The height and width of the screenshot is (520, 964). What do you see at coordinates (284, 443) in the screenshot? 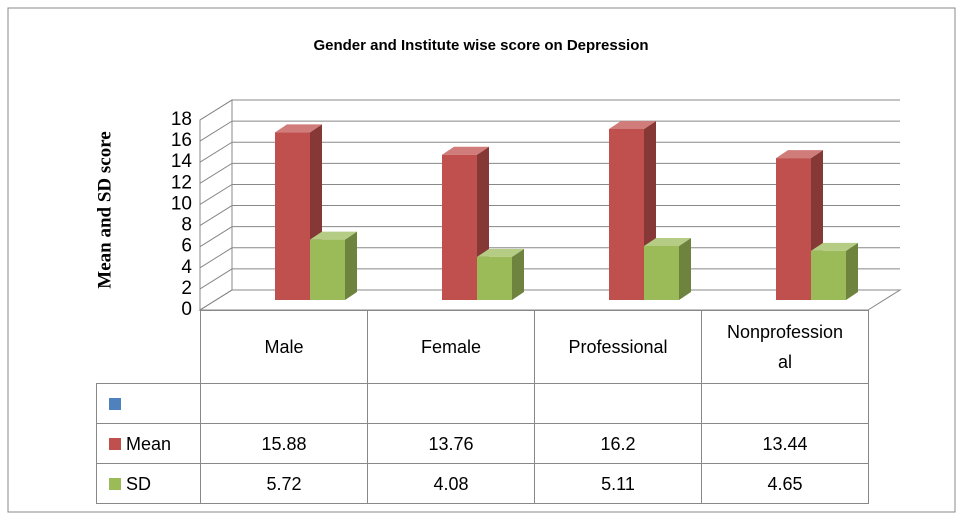
I see `table-value: 15.88` at bounding box center [284, 443].